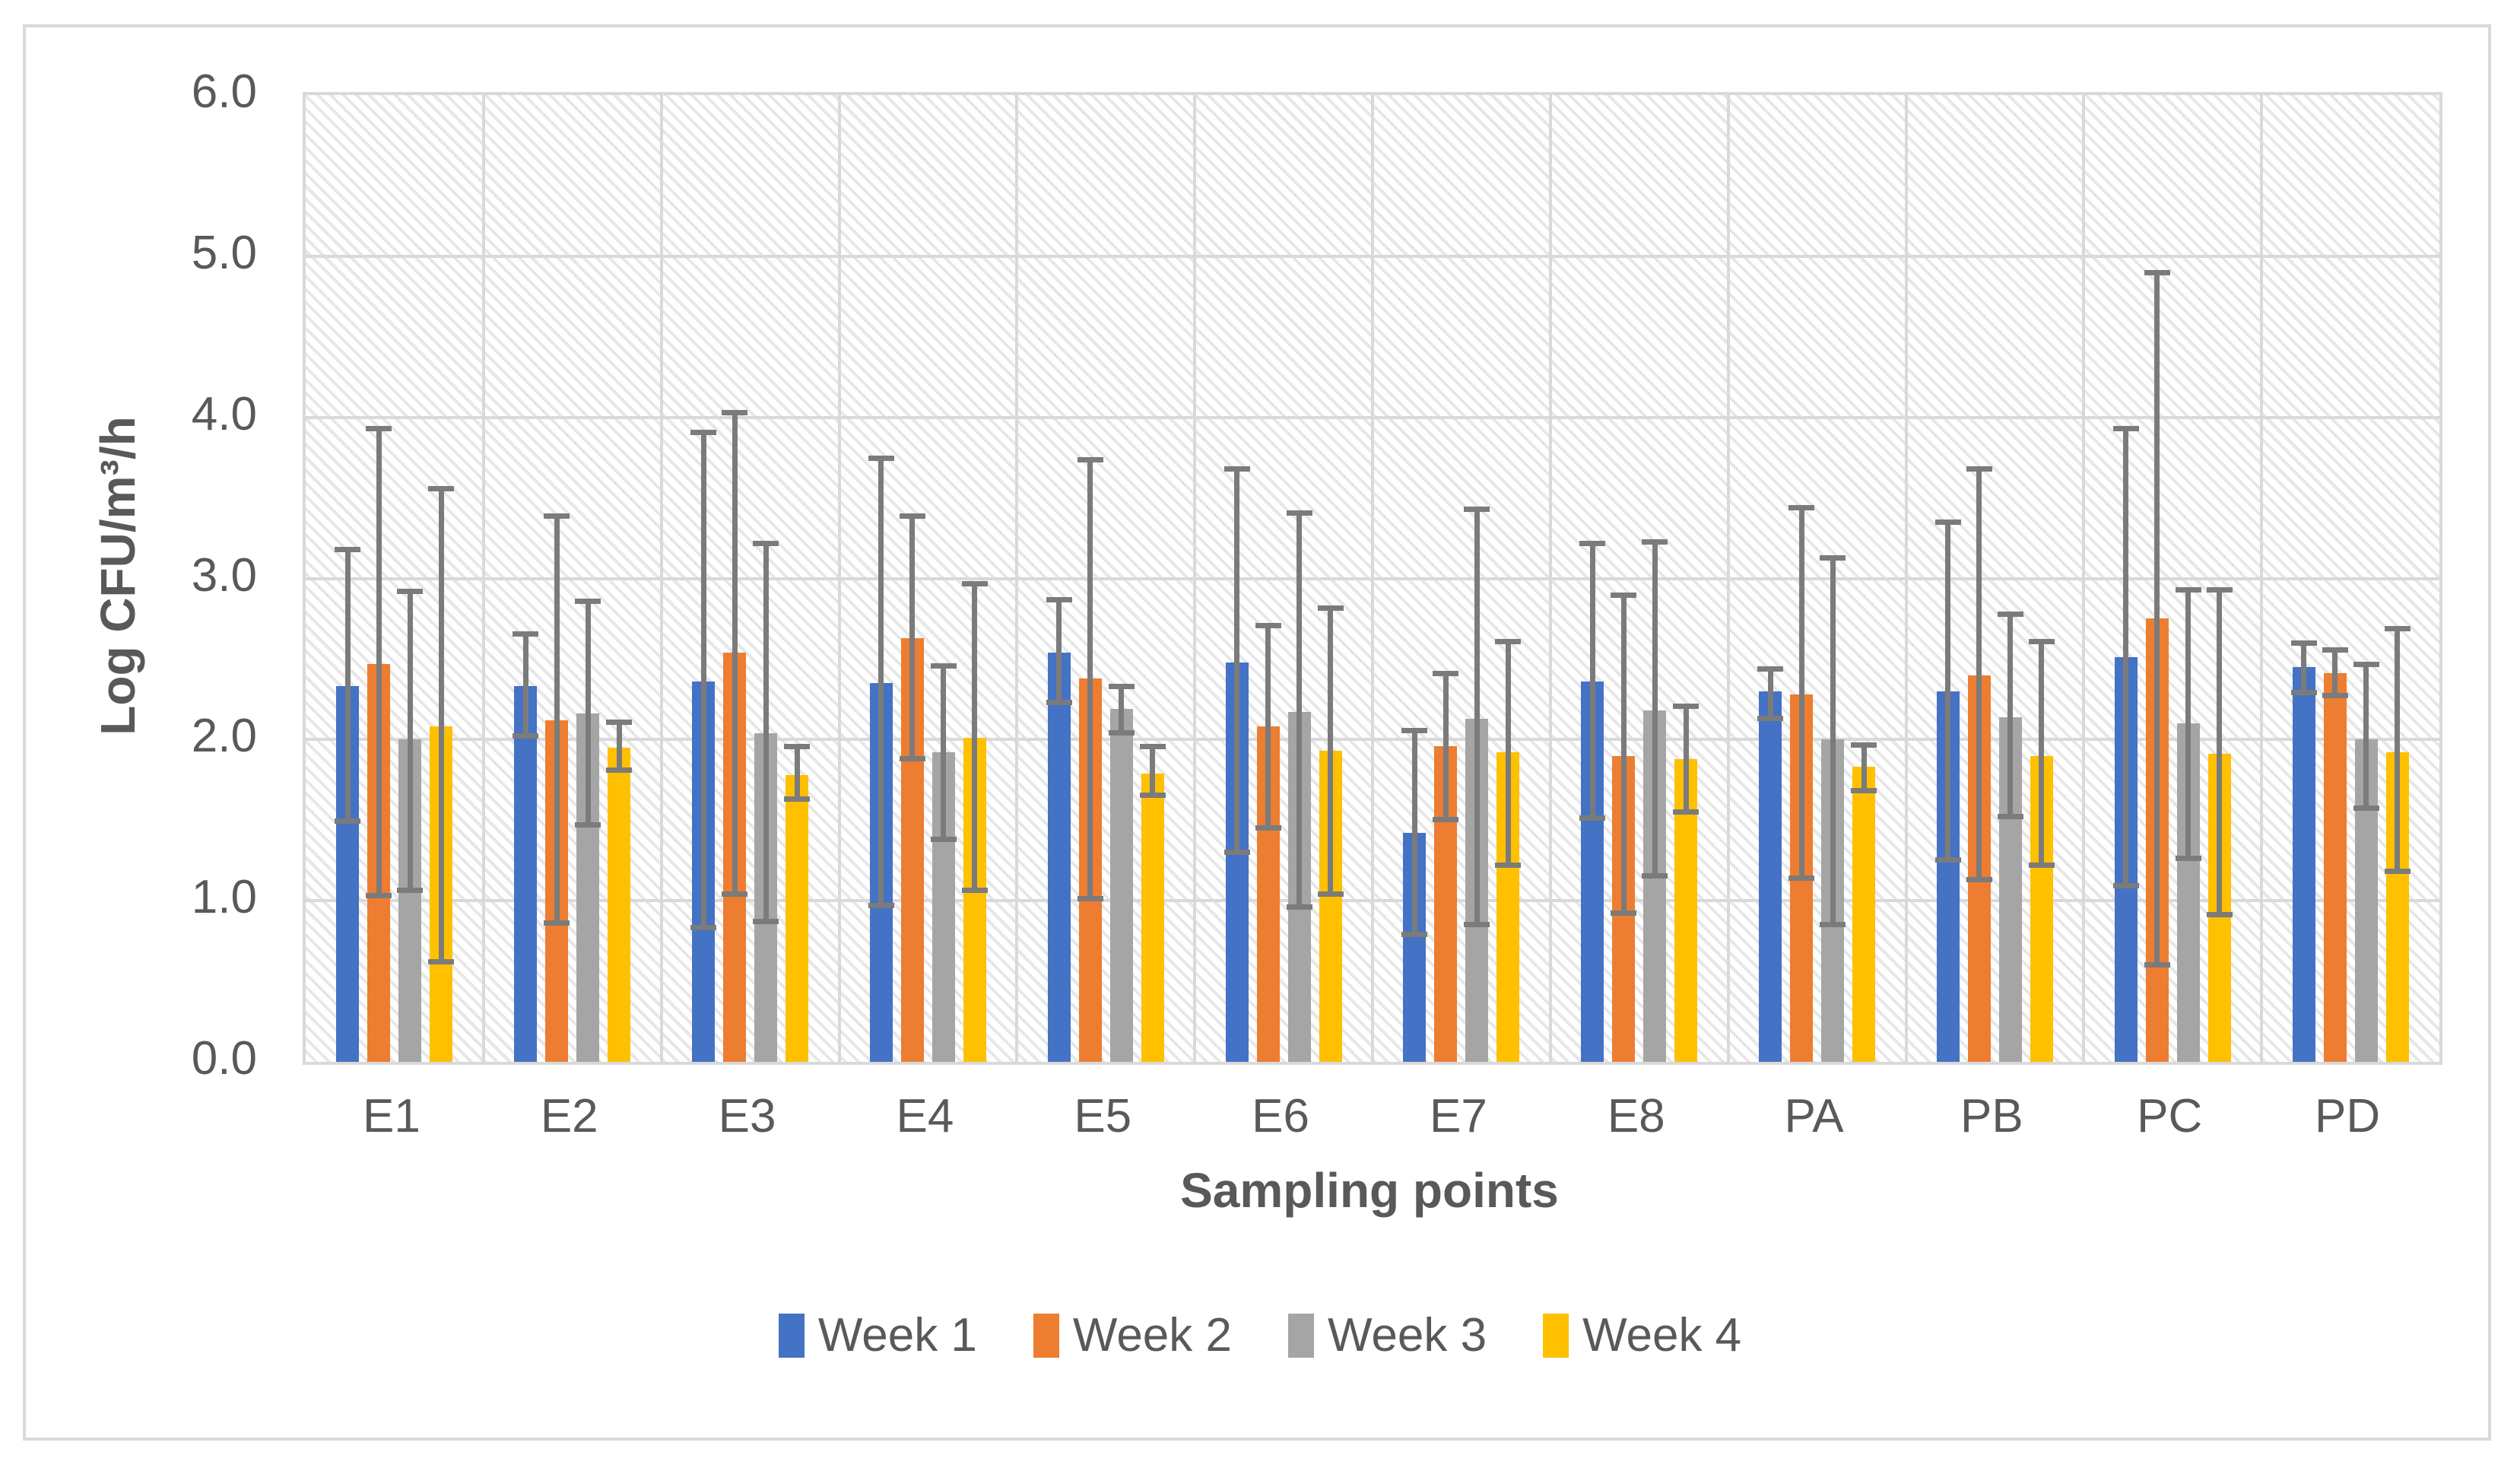  I want to click on y-tick-label: 5.0, so click(224, 252).